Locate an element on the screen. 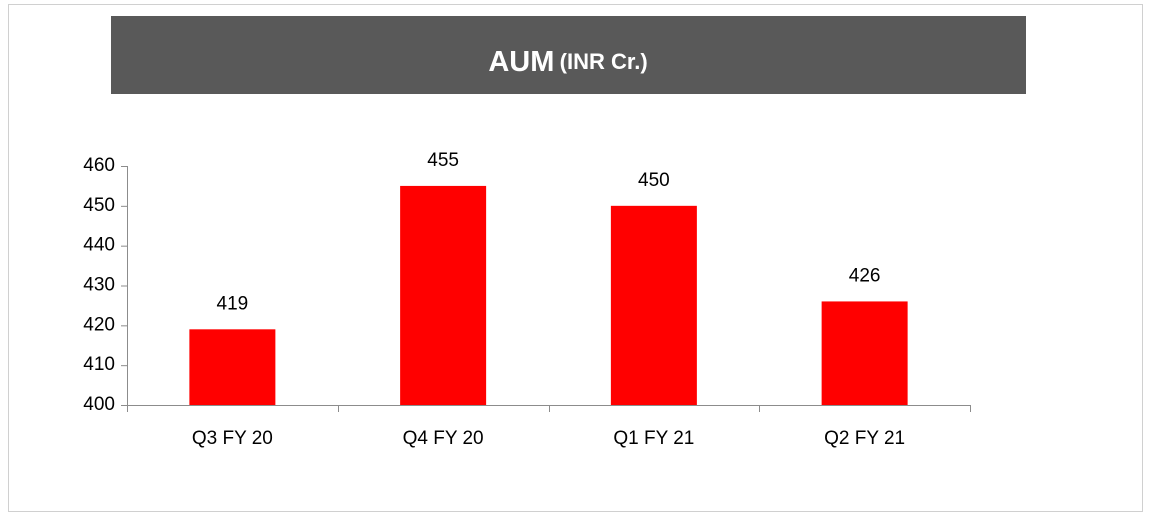  y-tick-label: 460 is located at coordinates (99, 165).